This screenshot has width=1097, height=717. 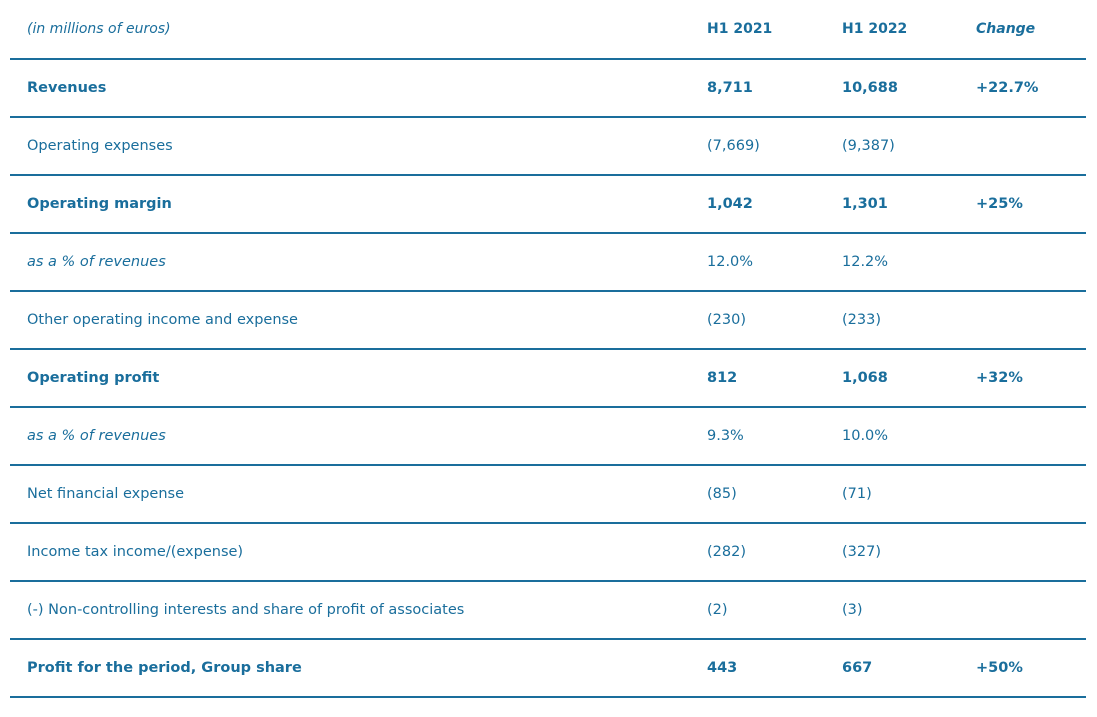 I want to click on table-row: Operating margin 1,042 1,301 +25%, so click(x=548, y=205).